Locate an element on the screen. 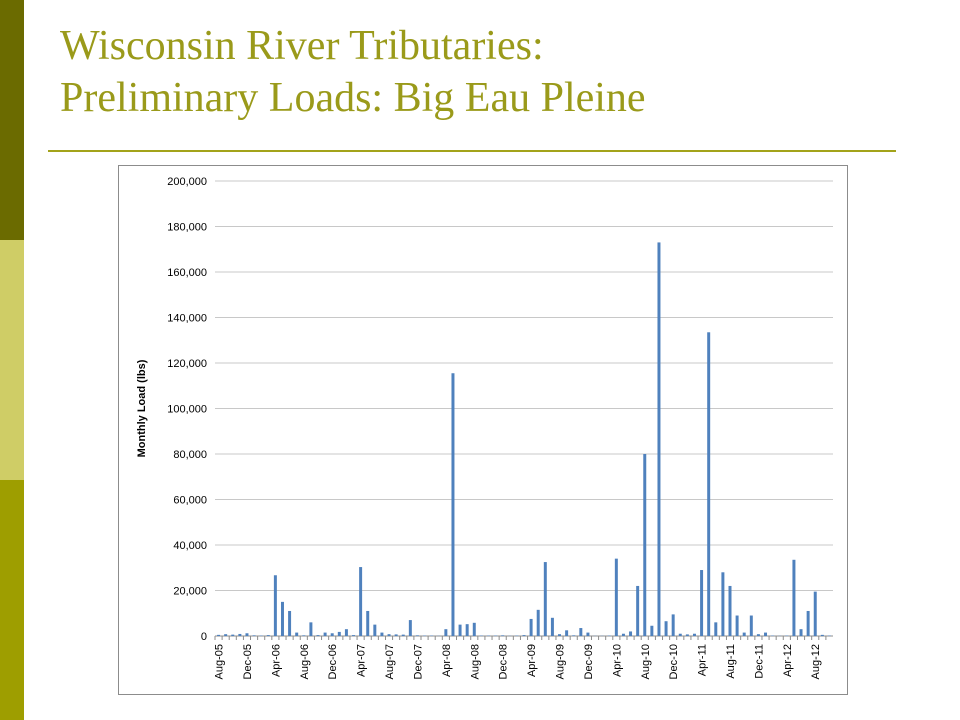 The height and width of the screenshot is (720, 960). bar: Aug-11 is located at coordinates (730, 610).